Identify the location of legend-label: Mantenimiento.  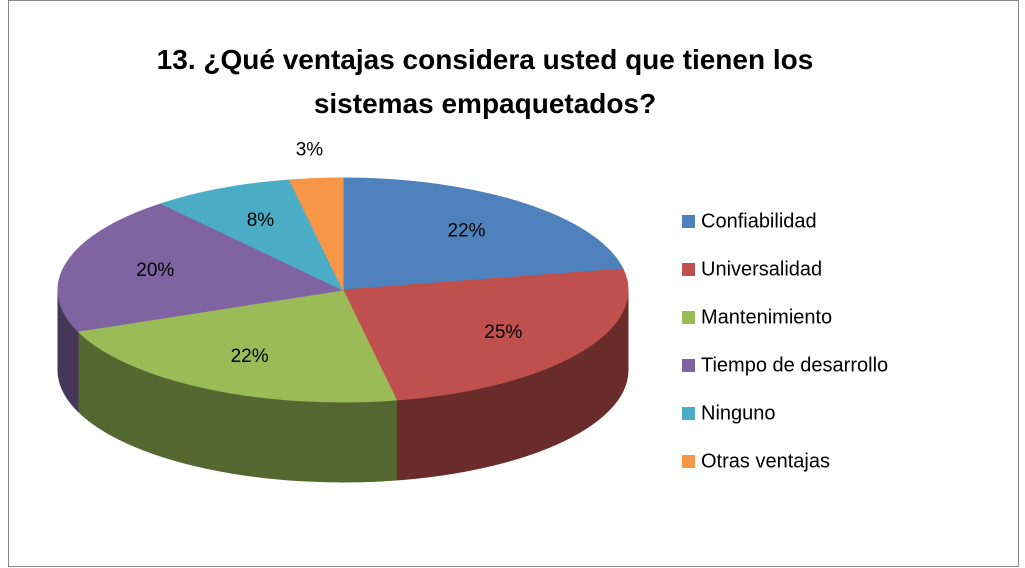
(766, 317).